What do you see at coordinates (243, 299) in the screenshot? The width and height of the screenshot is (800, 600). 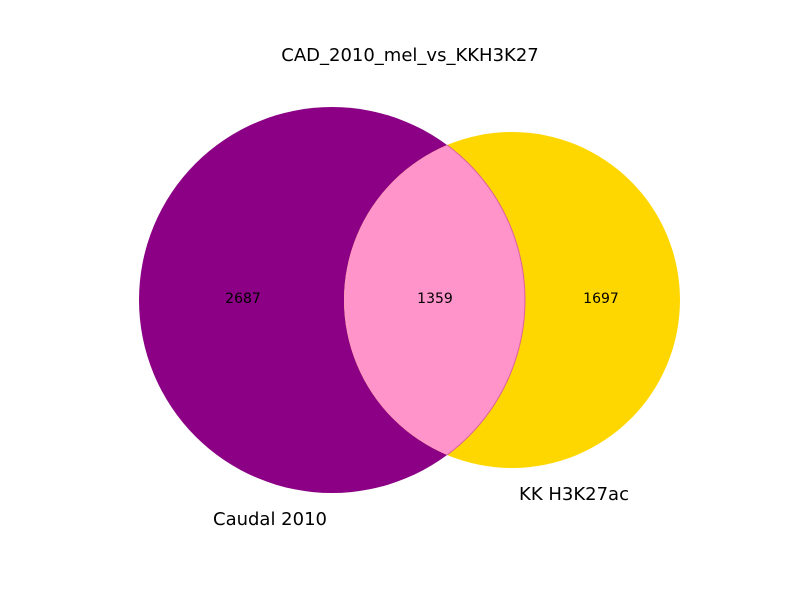 I see `count-caudal-only: 2687` at bounding box center [243, 299].